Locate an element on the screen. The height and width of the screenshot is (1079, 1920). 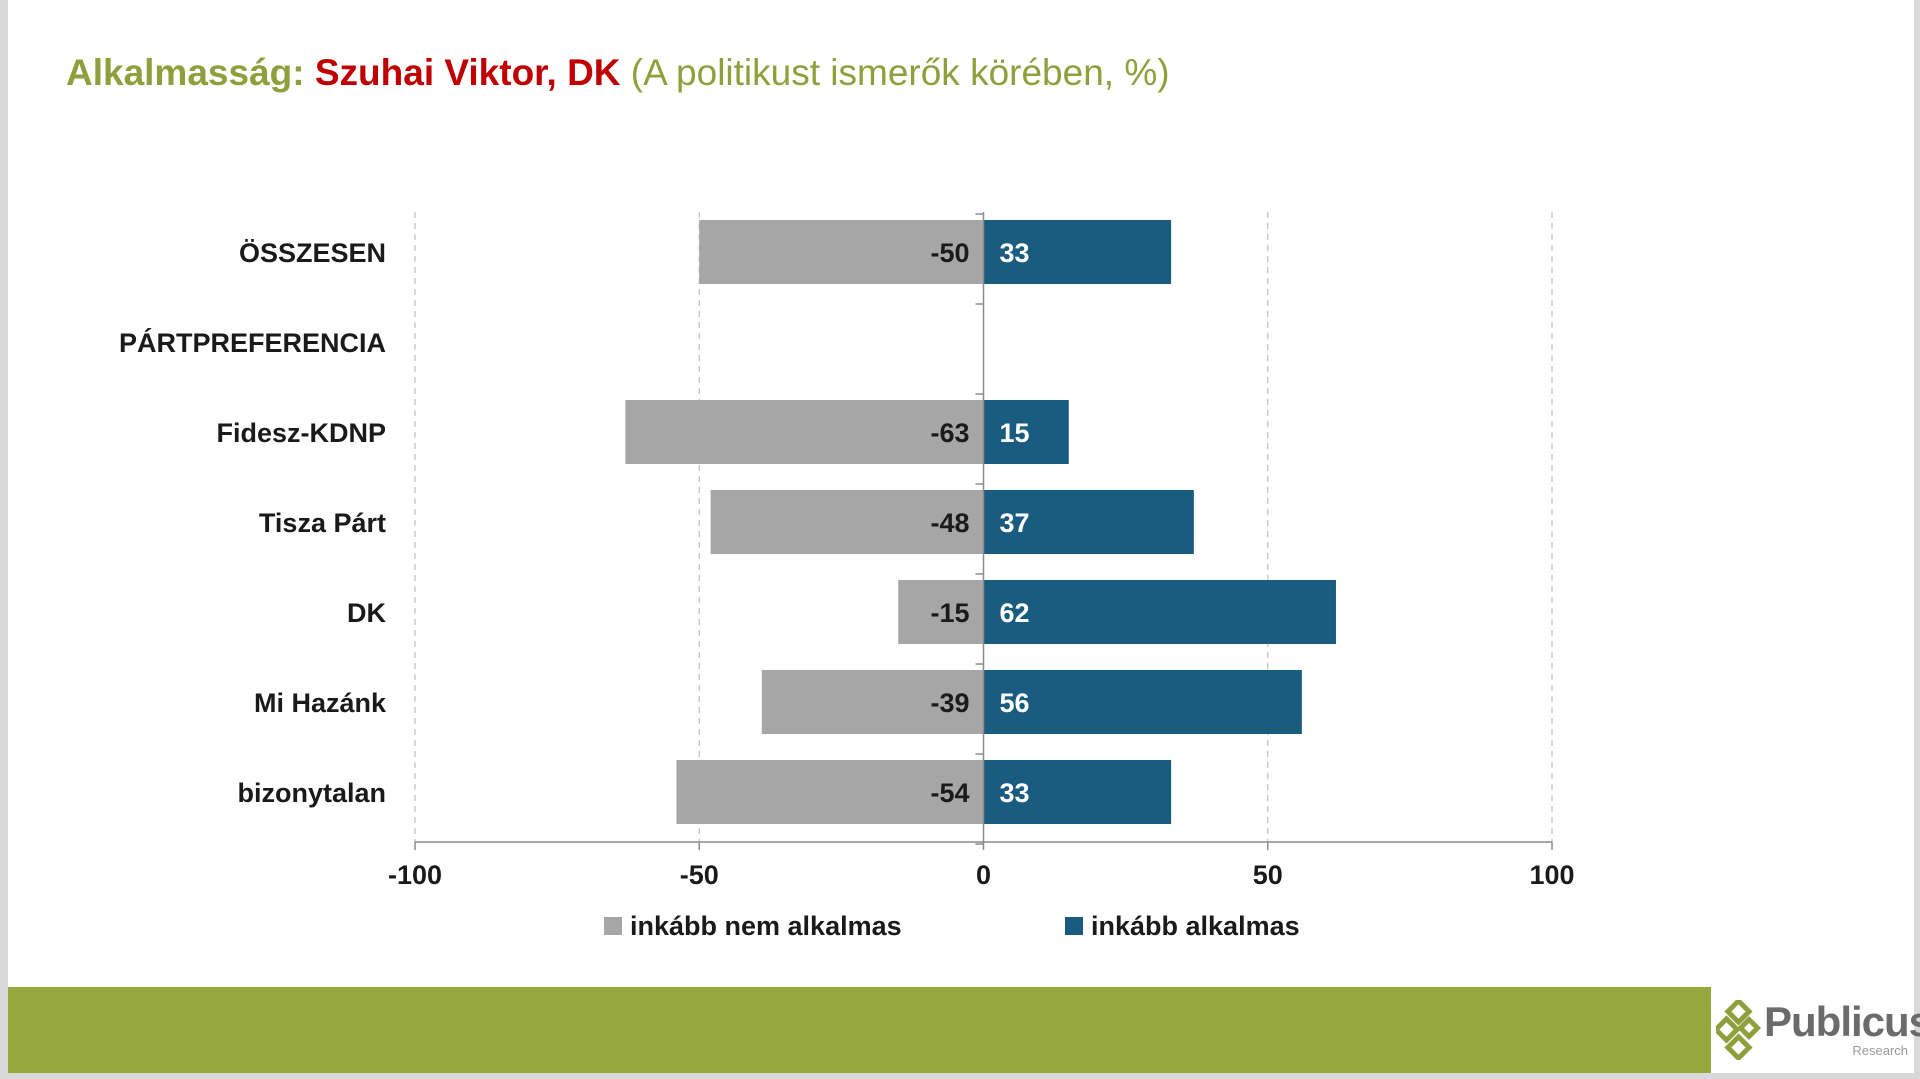
category-label: ÖSSZESEN is located at coordinates (312, 253).